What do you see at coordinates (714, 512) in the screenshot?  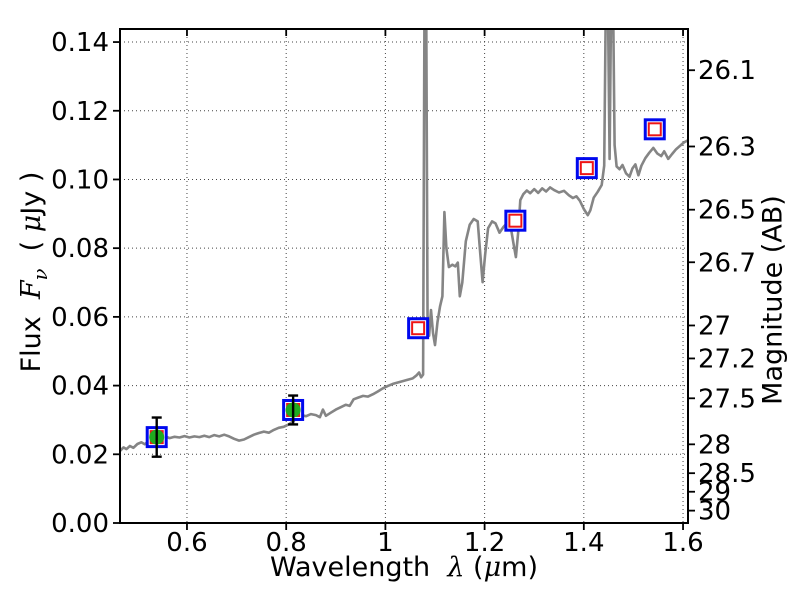 I see `y-right-tick-label: 30` at bounding box center [714, 512].